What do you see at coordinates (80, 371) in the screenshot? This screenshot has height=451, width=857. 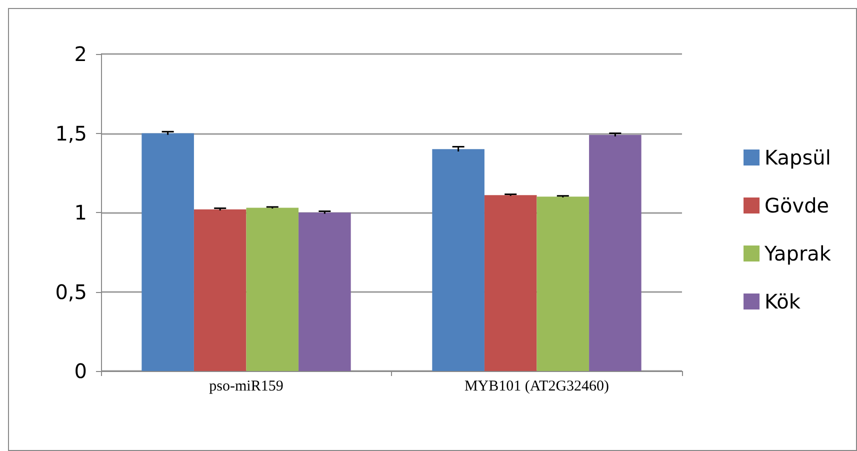 I see `y-tick-label: 0` at bounding box center [80, 371].